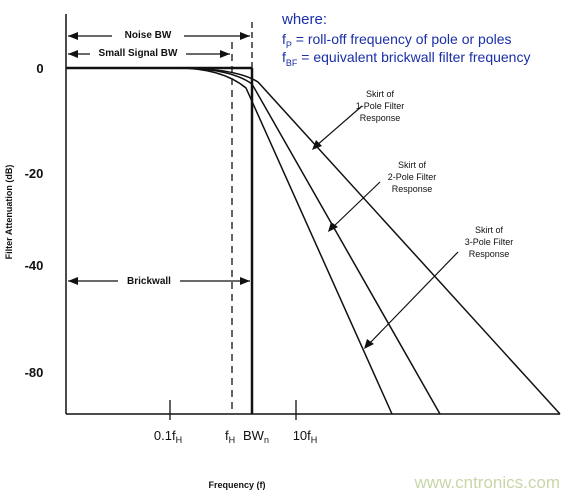 This screenshot has height=494, width=568. Describe the element at coordinates (256, 436) in the screenshot. I see `x-tick-bwn: BWn` at that location.